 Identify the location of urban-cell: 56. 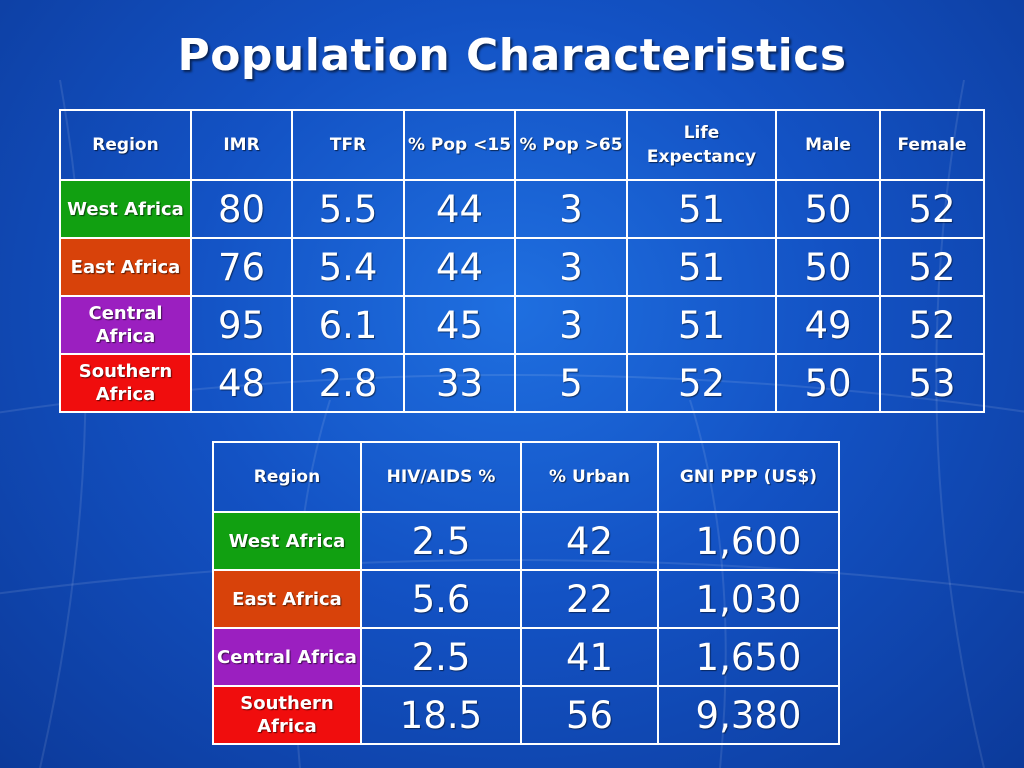
(589, 715).